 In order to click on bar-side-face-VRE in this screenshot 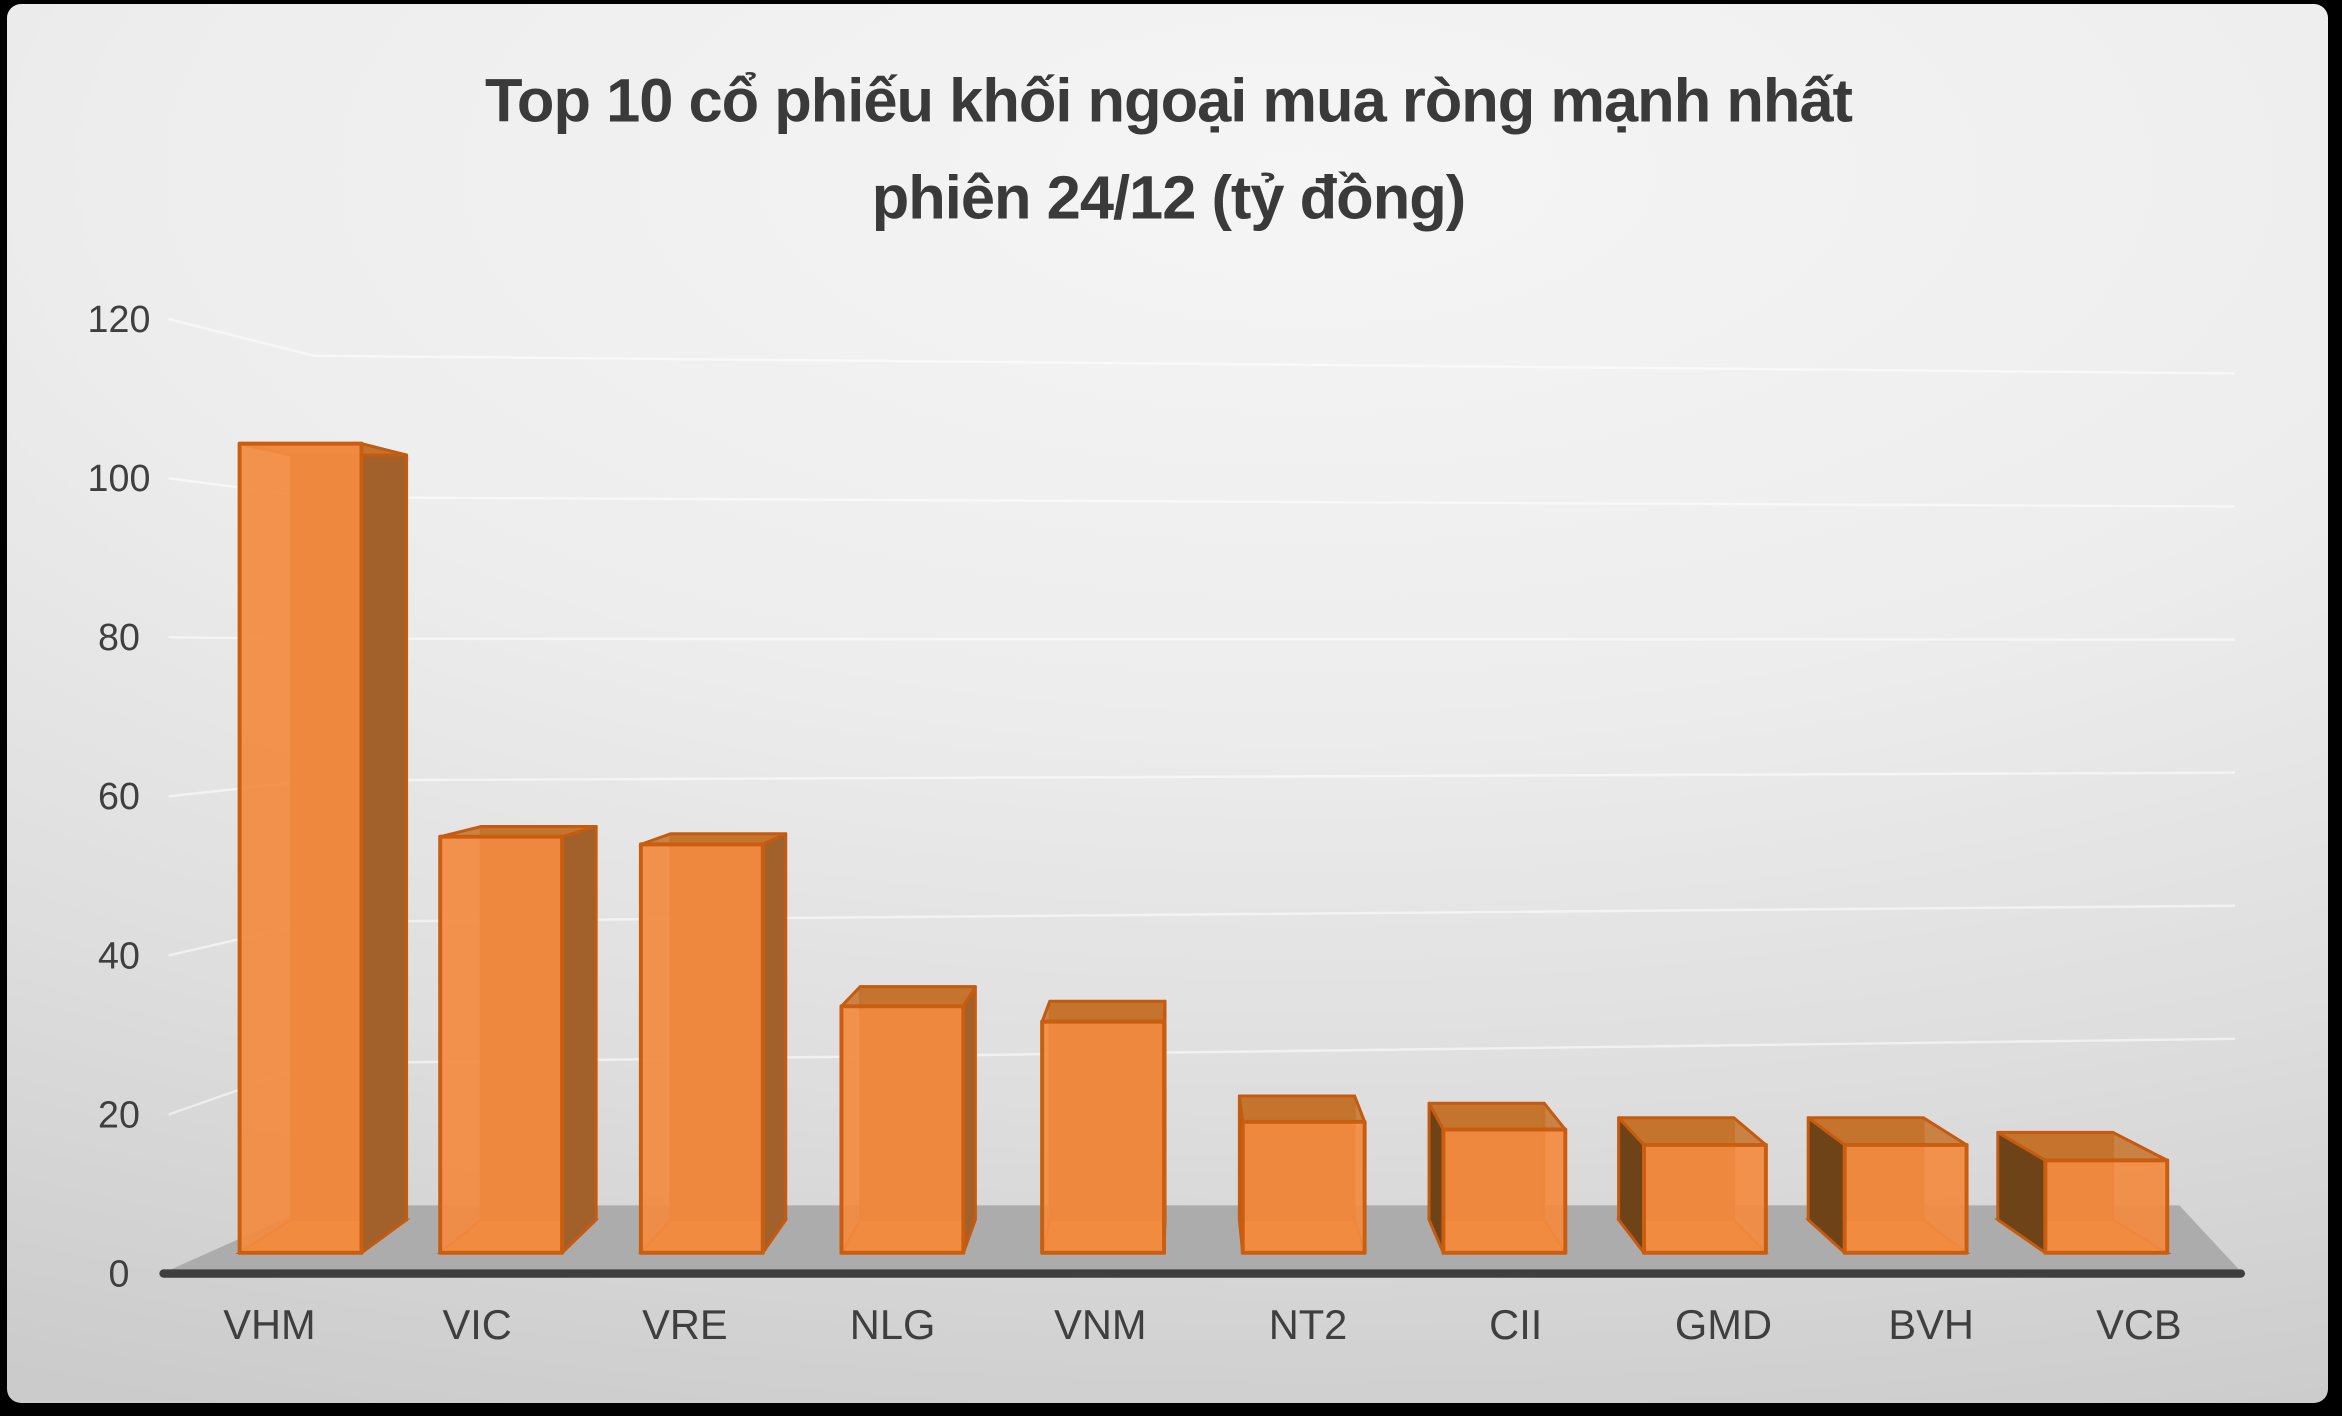, I will do `click(774, 1043)`.